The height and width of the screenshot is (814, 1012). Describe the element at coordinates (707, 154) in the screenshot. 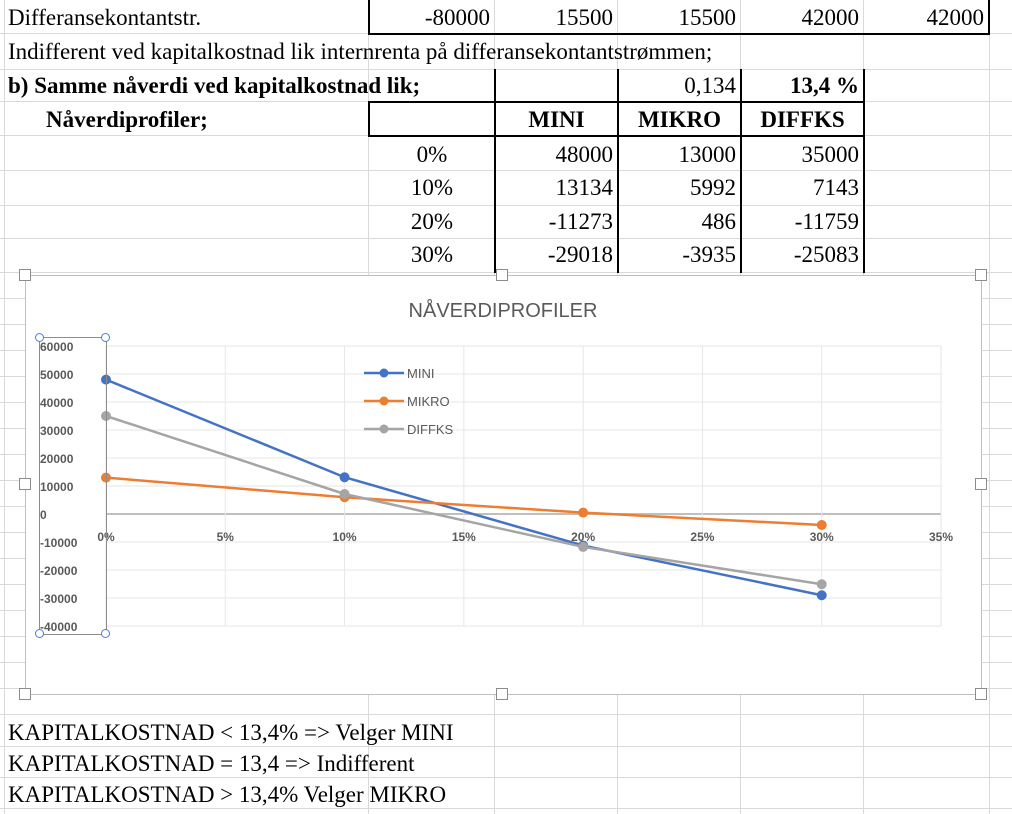

I see `table-cell-mikro: 13000` at that location.